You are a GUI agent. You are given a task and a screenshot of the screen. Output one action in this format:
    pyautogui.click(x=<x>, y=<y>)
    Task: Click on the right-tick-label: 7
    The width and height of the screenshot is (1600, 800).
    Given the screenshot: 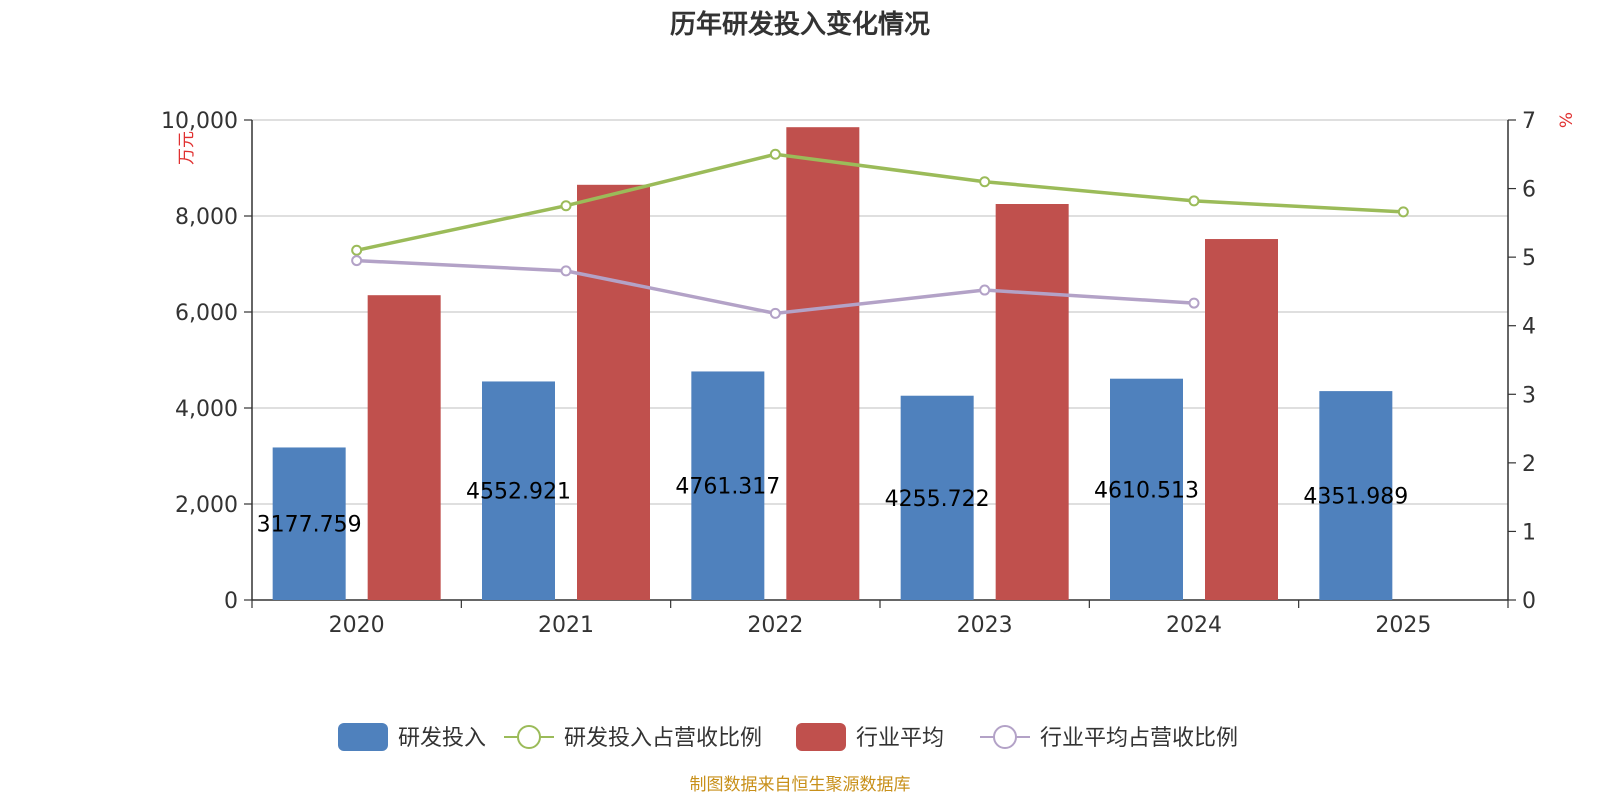 What is the action you would take?
    pyautogui.click(x=1529, y=121)
    